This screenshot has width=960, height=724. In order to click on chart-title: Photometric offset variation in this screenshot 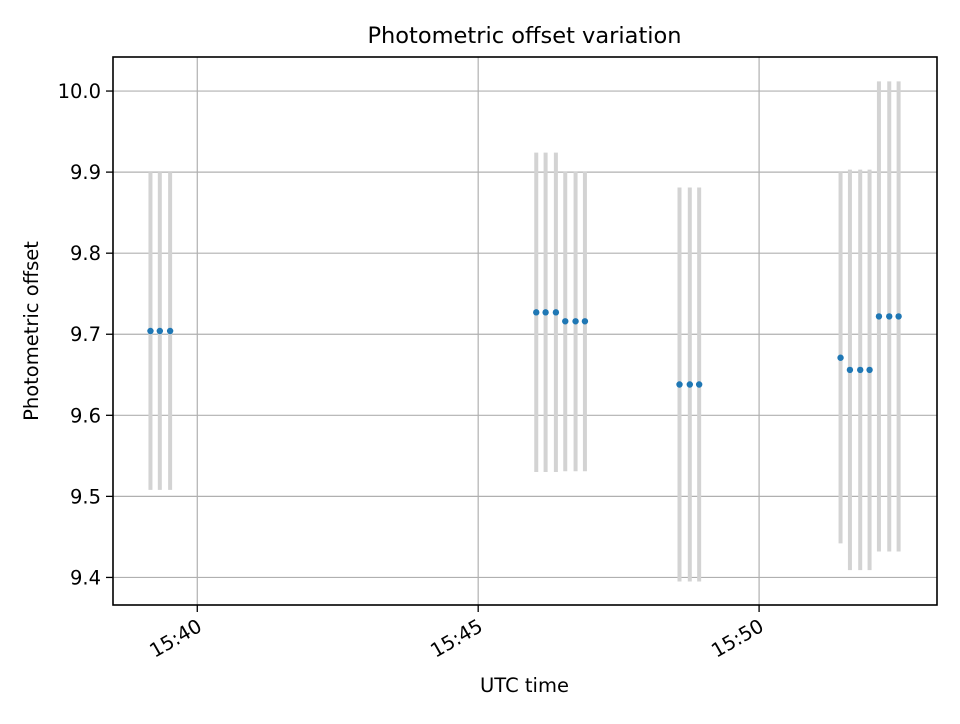, I will do `click(524, 36)`.